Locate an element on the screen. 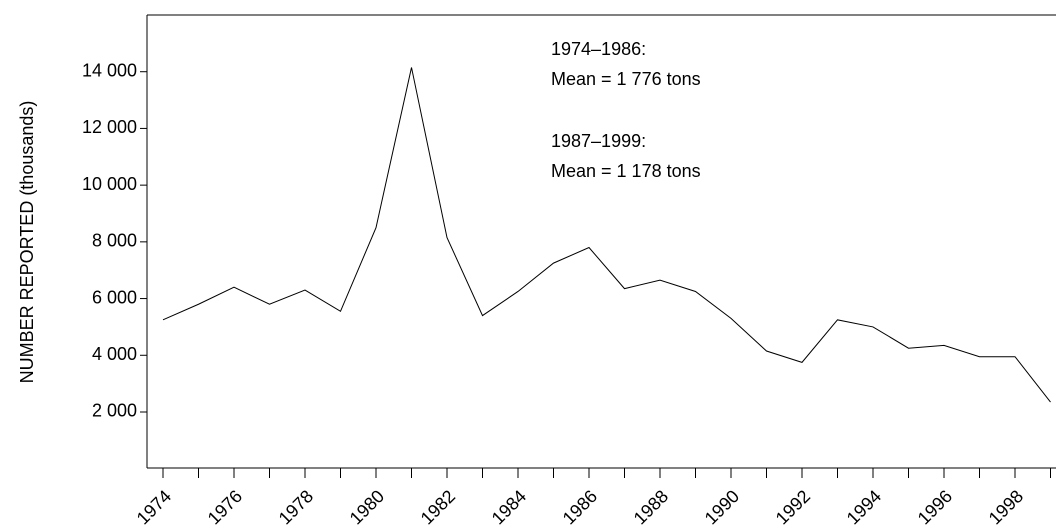 The width and height of the screenshot is (1056, 532). y-tick-label: 2 000 is located at coordinates (114, 411).